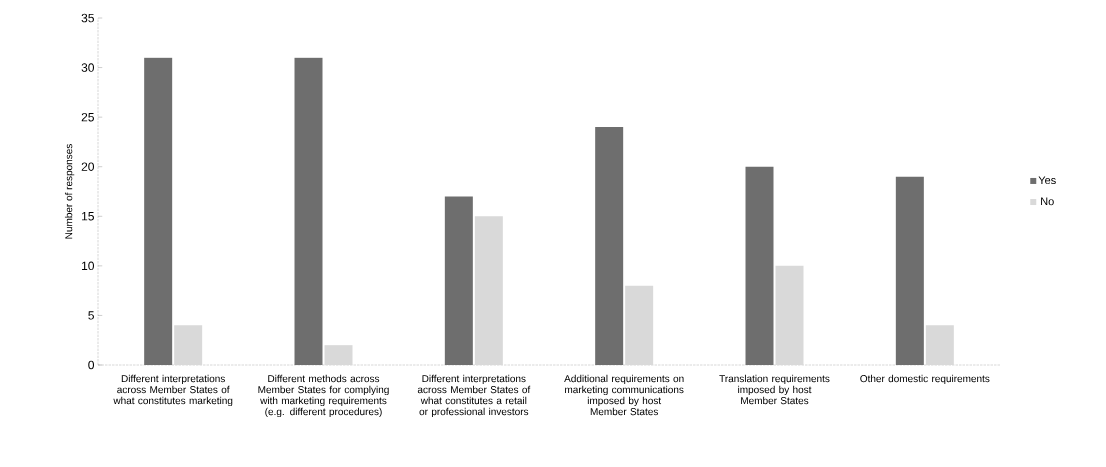 The height and width of the screenshot is (467, 1106). I want to click on x-tick-label: Translation requirements imposed by host Member States, so click(774, 389).